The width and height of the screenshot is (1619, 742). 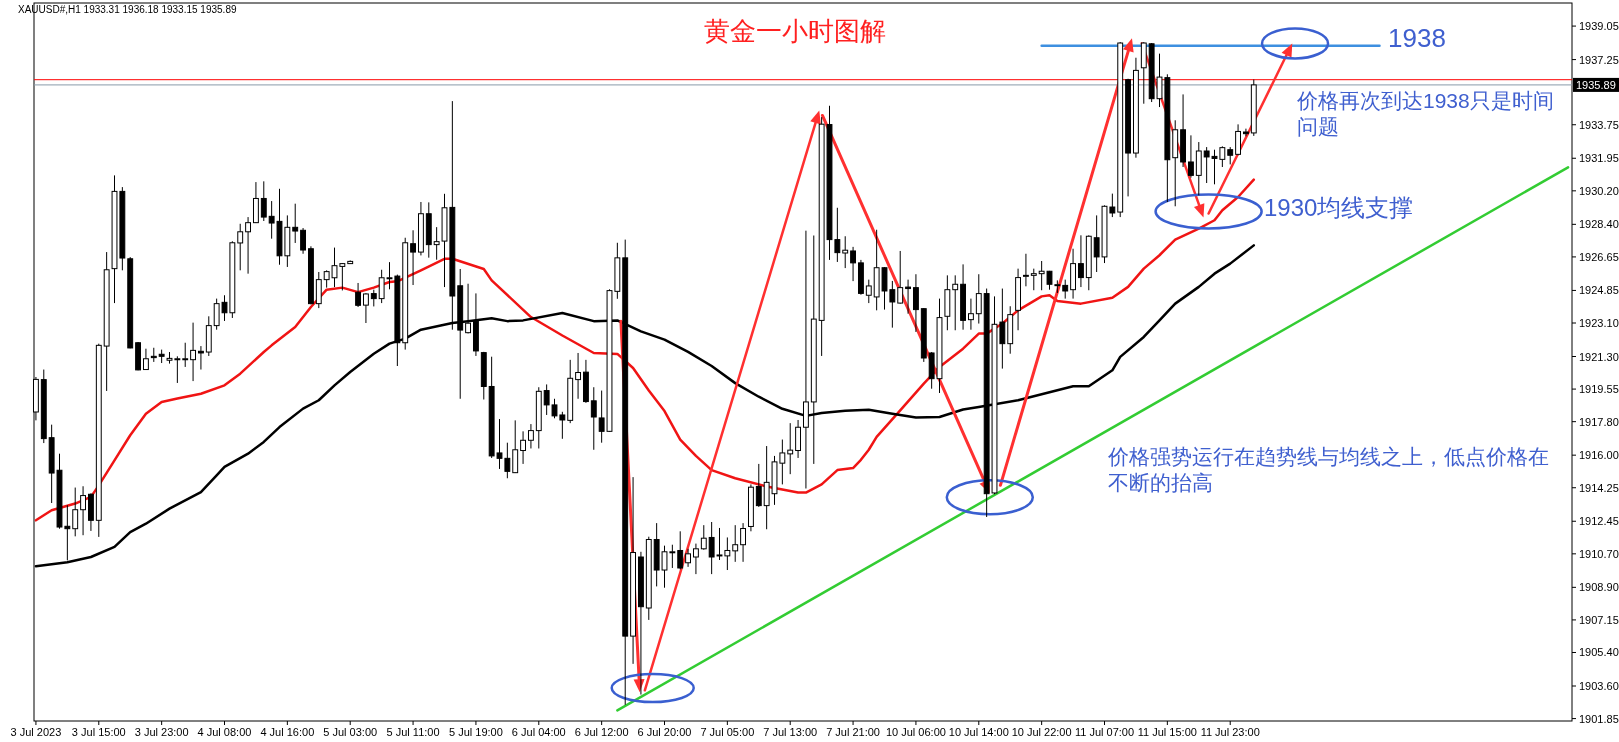 I want to click on y-tick-label: 1912.45, so click(x=1599, y=521).